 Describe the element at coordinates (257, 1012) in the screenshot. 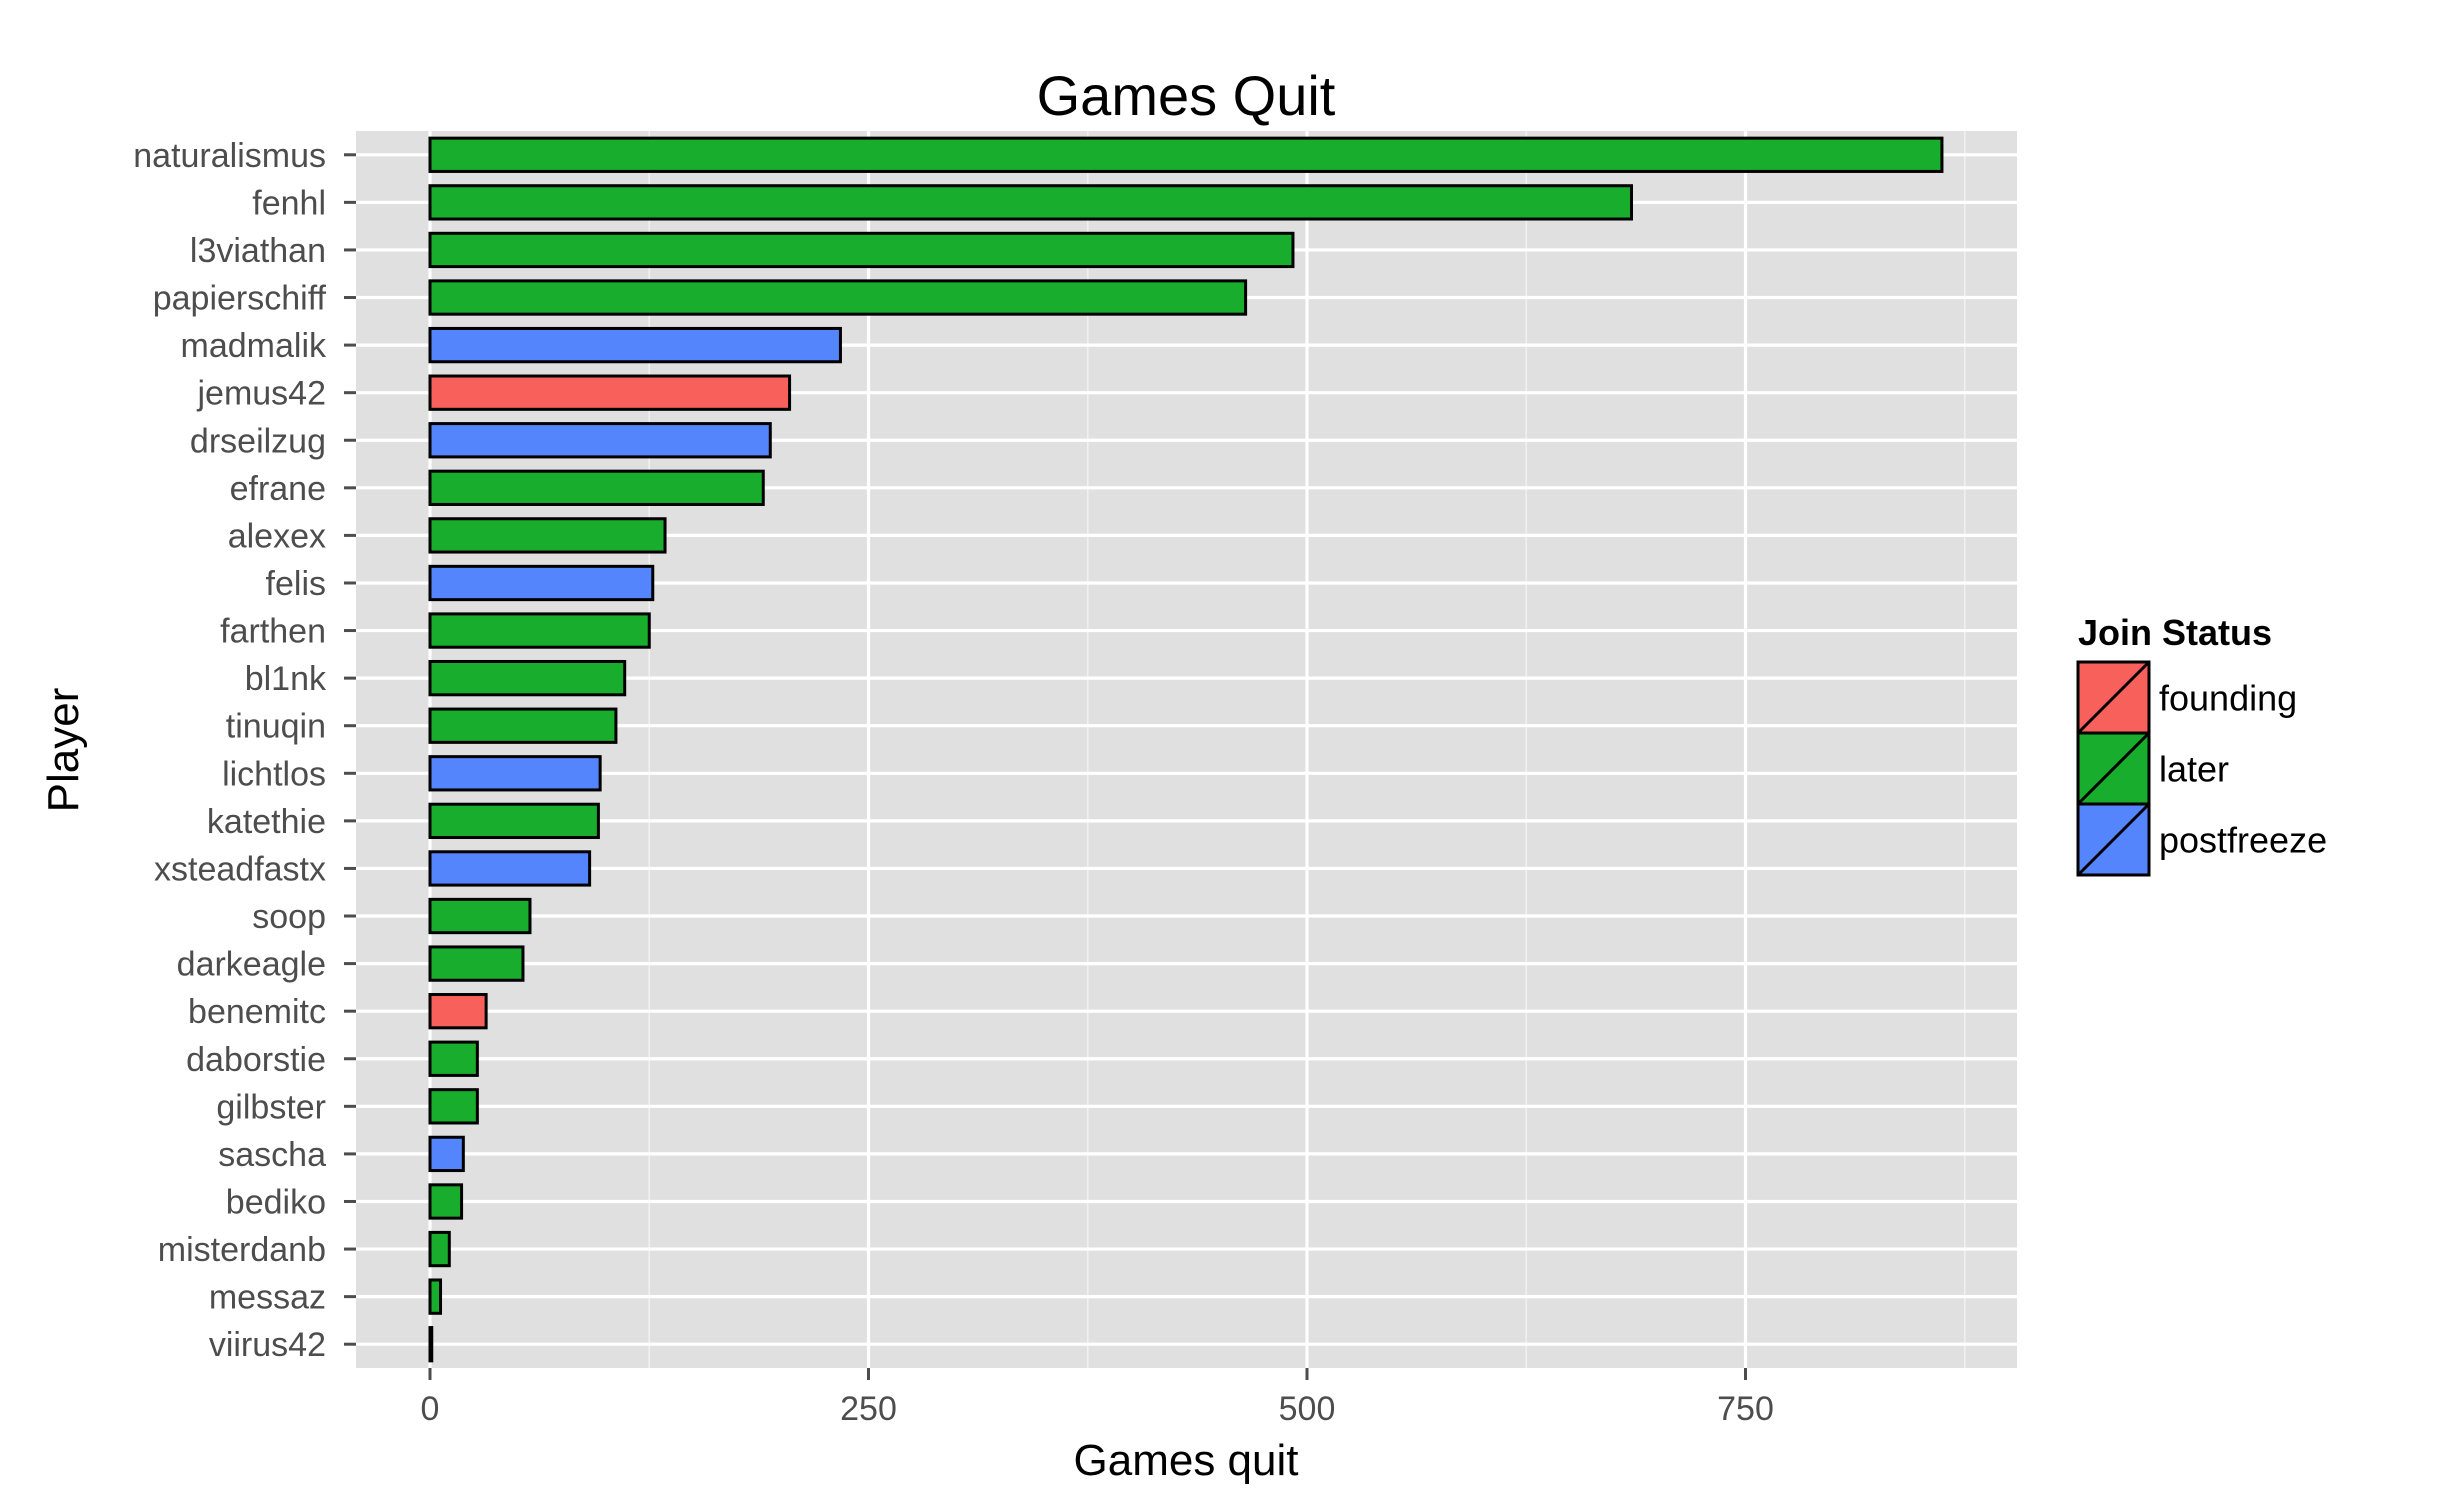

I see `y-tick-label: benemitc` at that location.